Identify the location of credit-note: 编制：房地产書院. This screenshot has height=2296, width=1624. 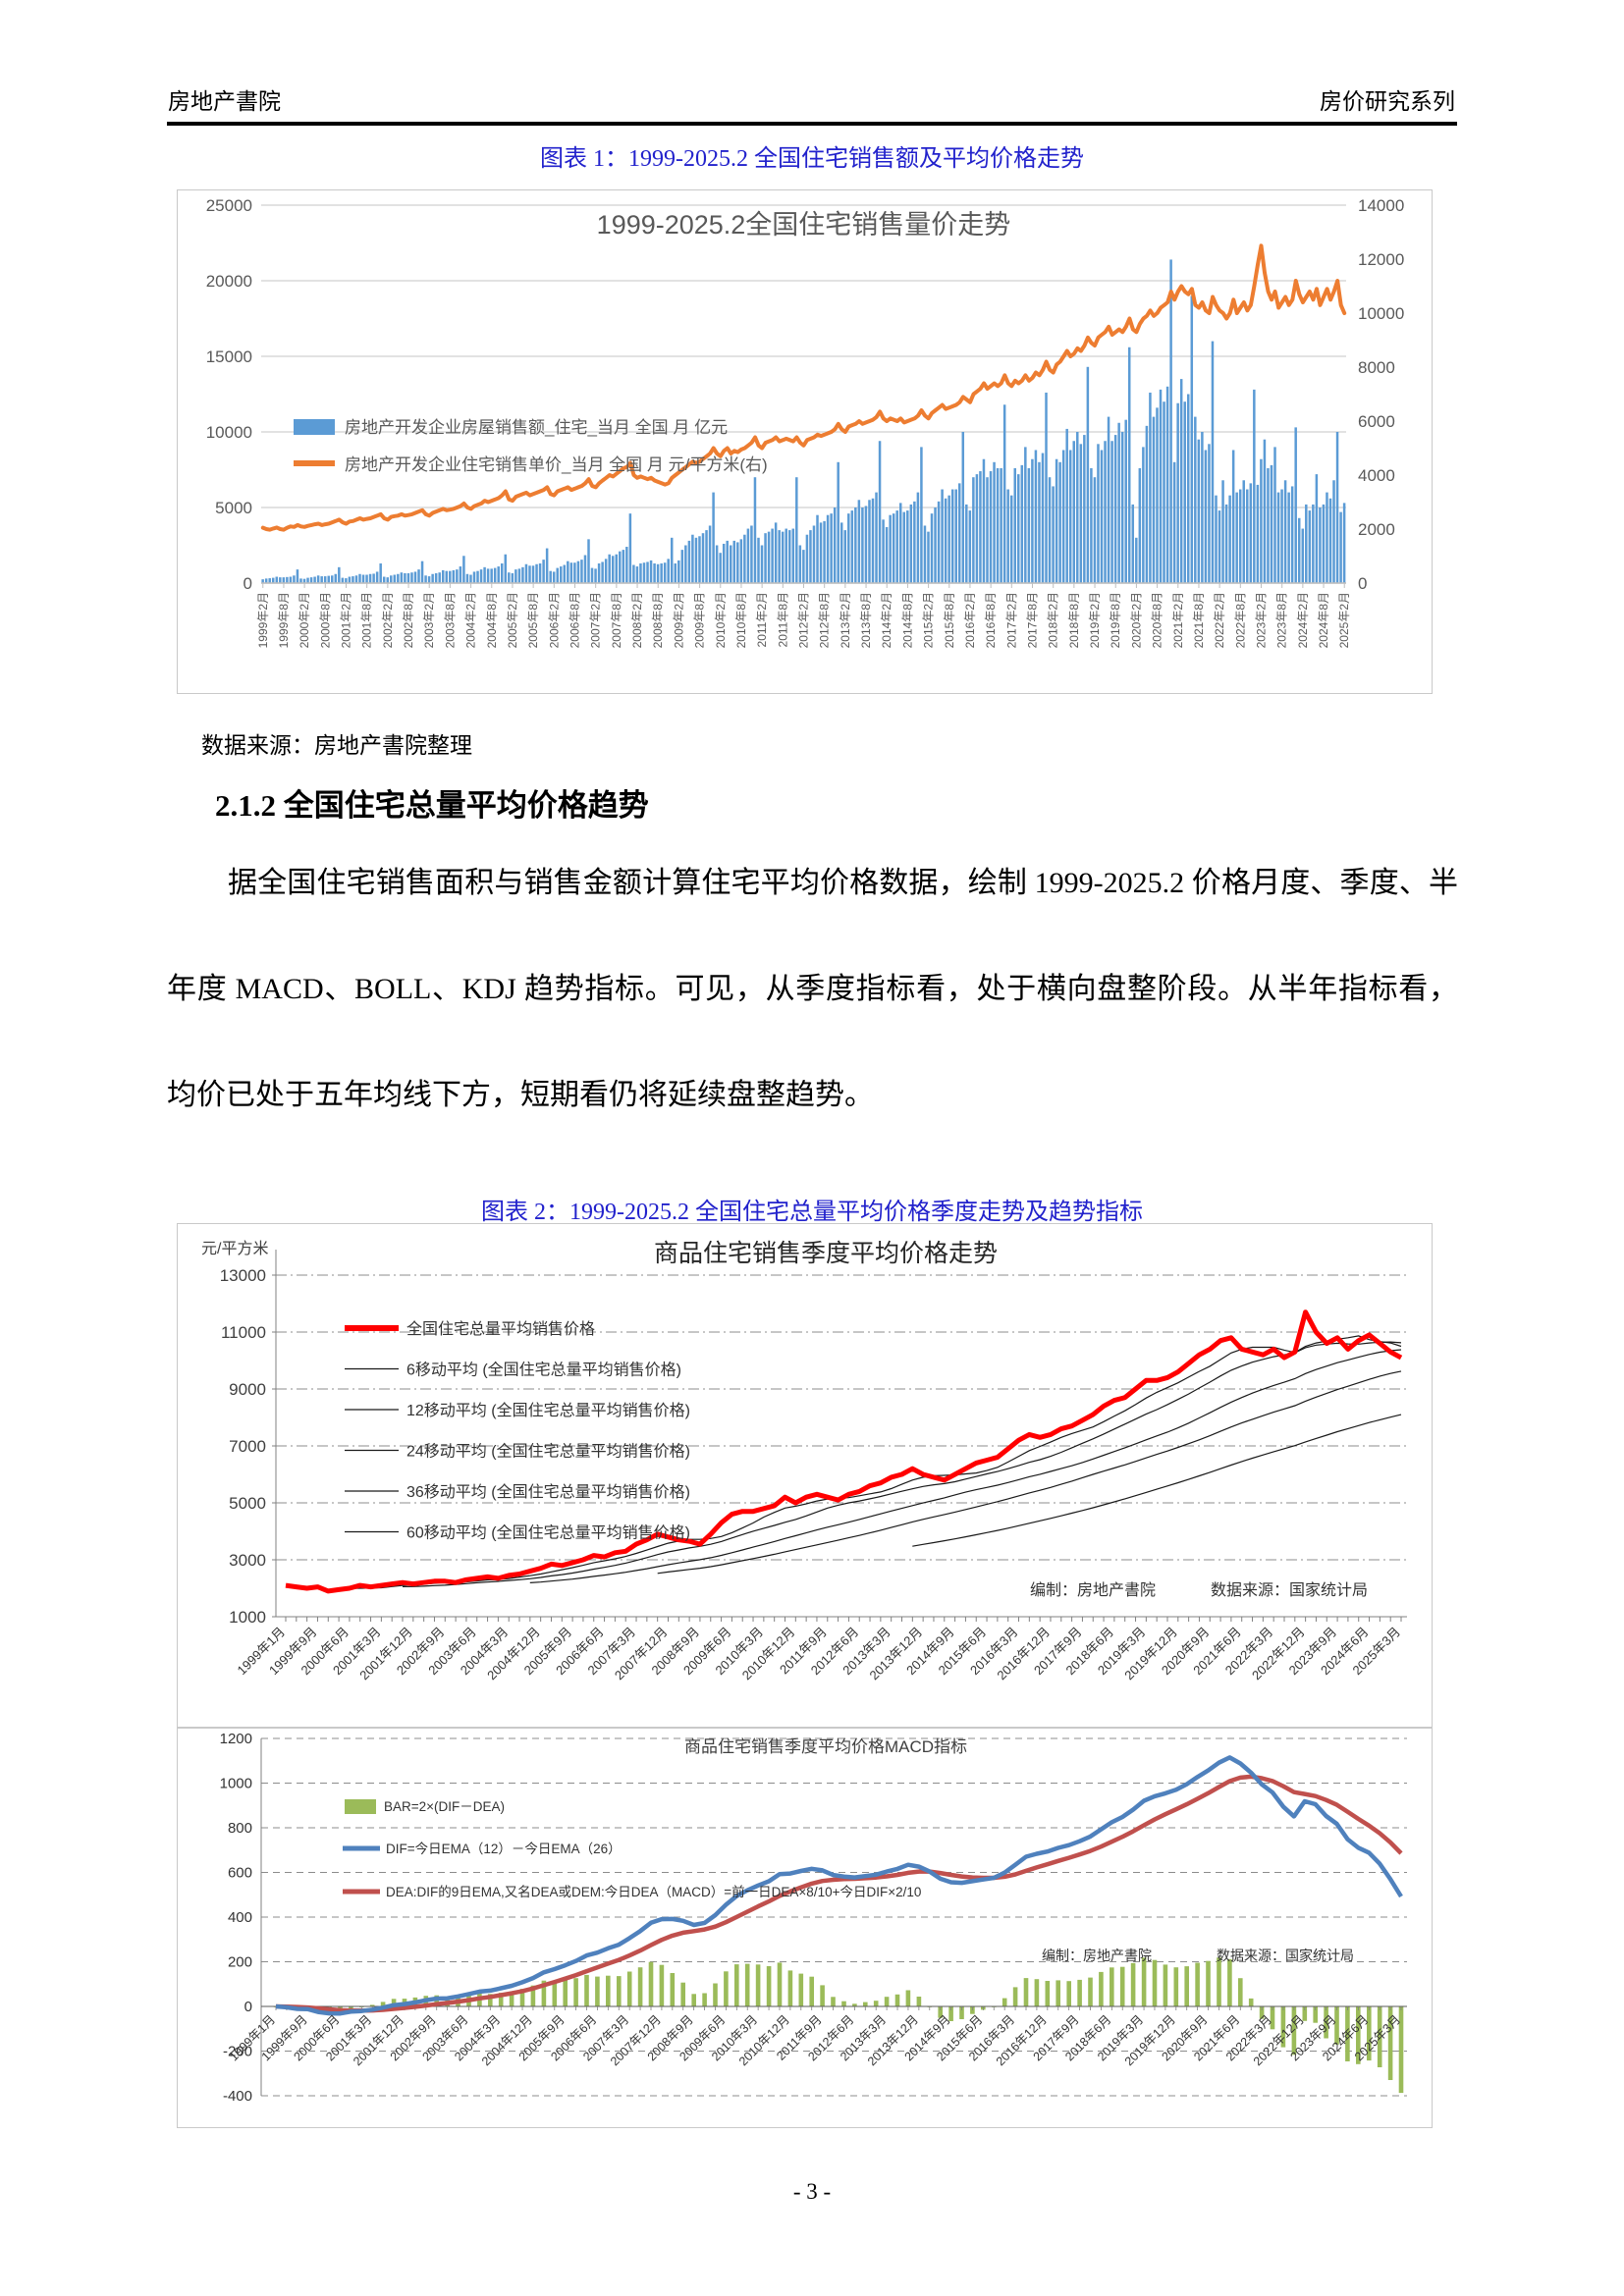
(1093, 1590).